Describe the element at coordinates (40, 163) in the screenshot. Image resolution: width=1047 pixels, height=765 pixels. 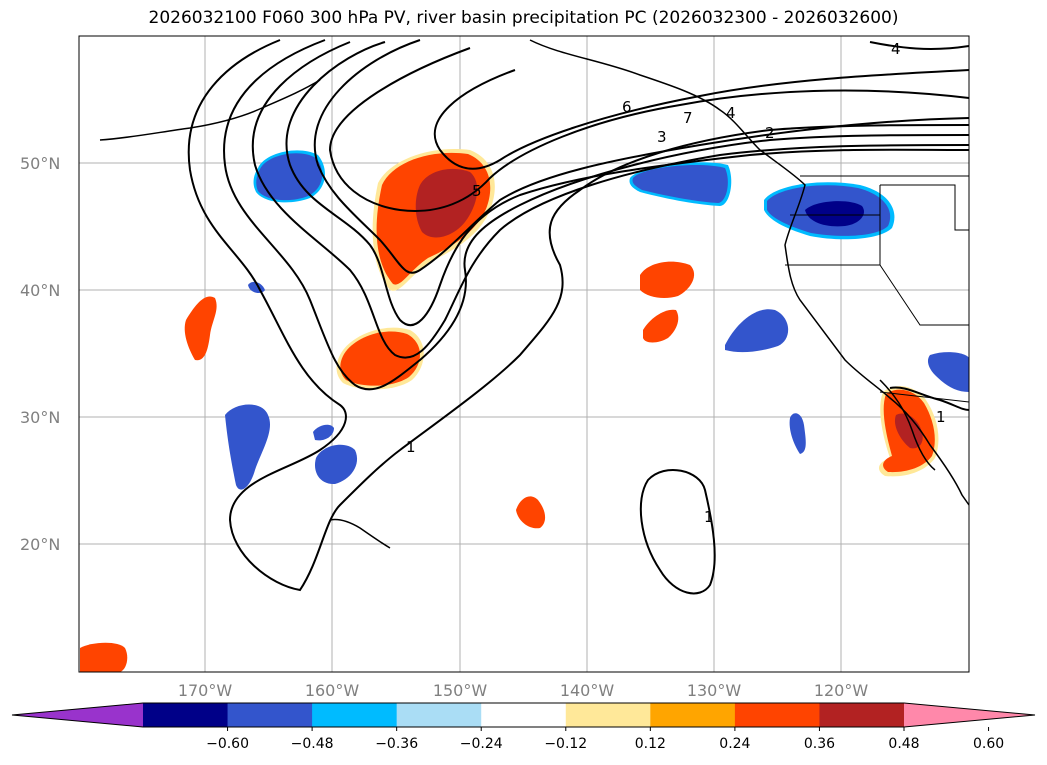
I see `lat-label: 50°N` at that location.